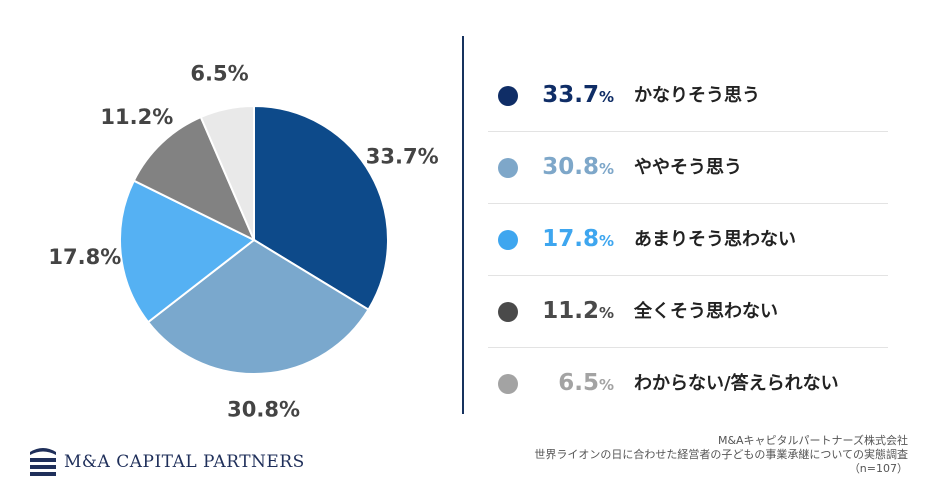 The image size is (930, 496). What do you see at coordinates (878, 468) in the screenshot?
I see `source-sample: （n=107）` at bounding box center [878, 468].